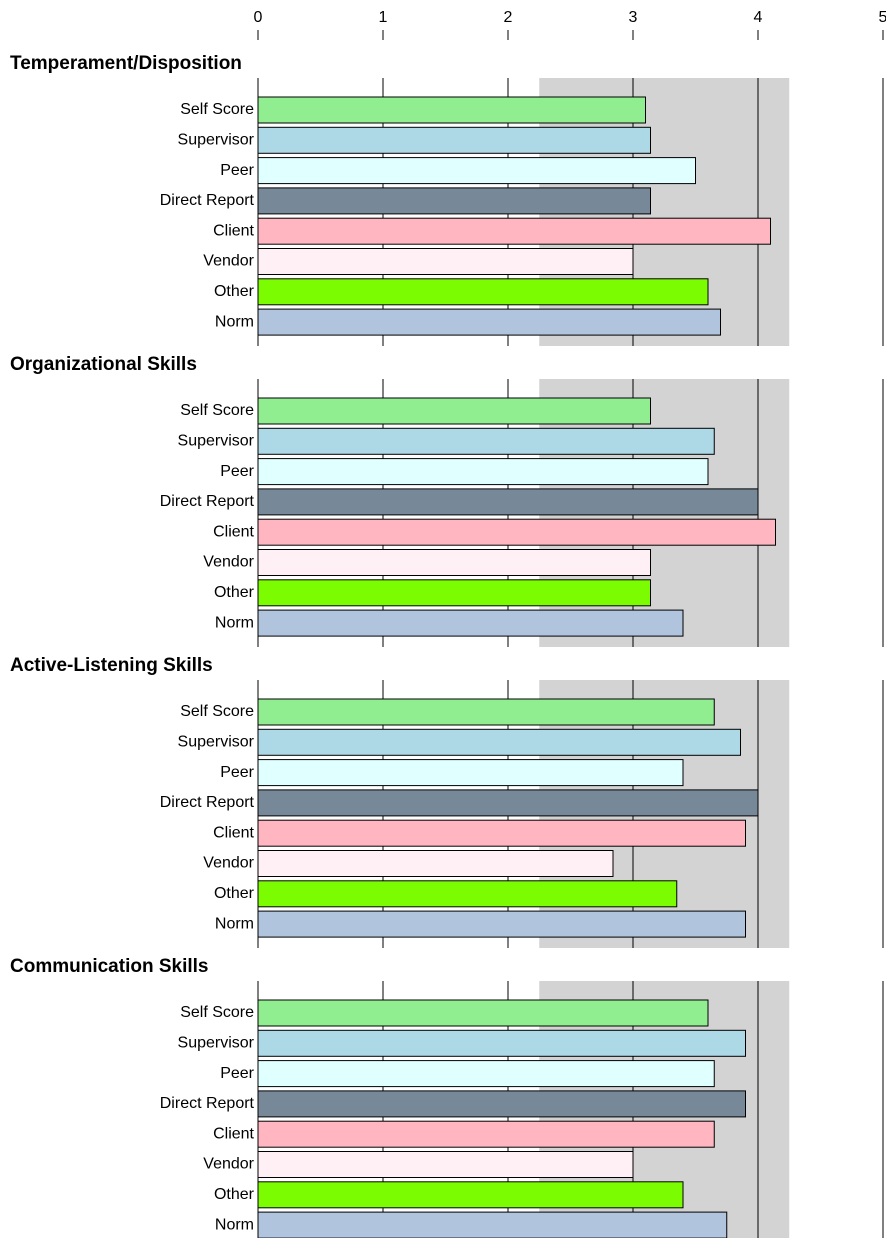  What do you see at coordinates (508, 17) in the screenshot?
I see `x-tick-label: 2` at bounding box center [508, 17].